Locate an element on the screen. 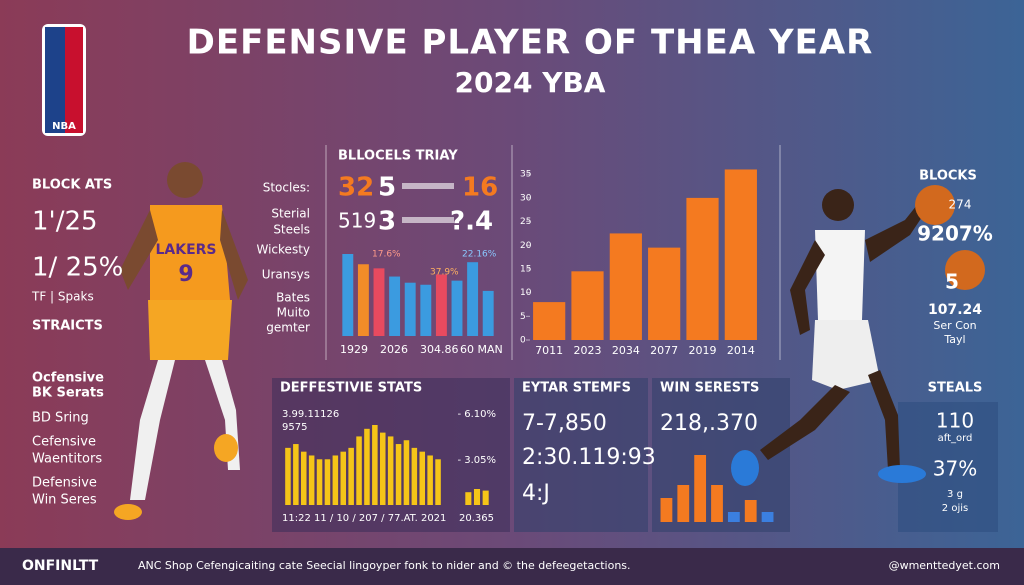 The width and height of the screenshot is (1024, 585). subtitle: 2024 YBA is located at coordinates (530, 82).